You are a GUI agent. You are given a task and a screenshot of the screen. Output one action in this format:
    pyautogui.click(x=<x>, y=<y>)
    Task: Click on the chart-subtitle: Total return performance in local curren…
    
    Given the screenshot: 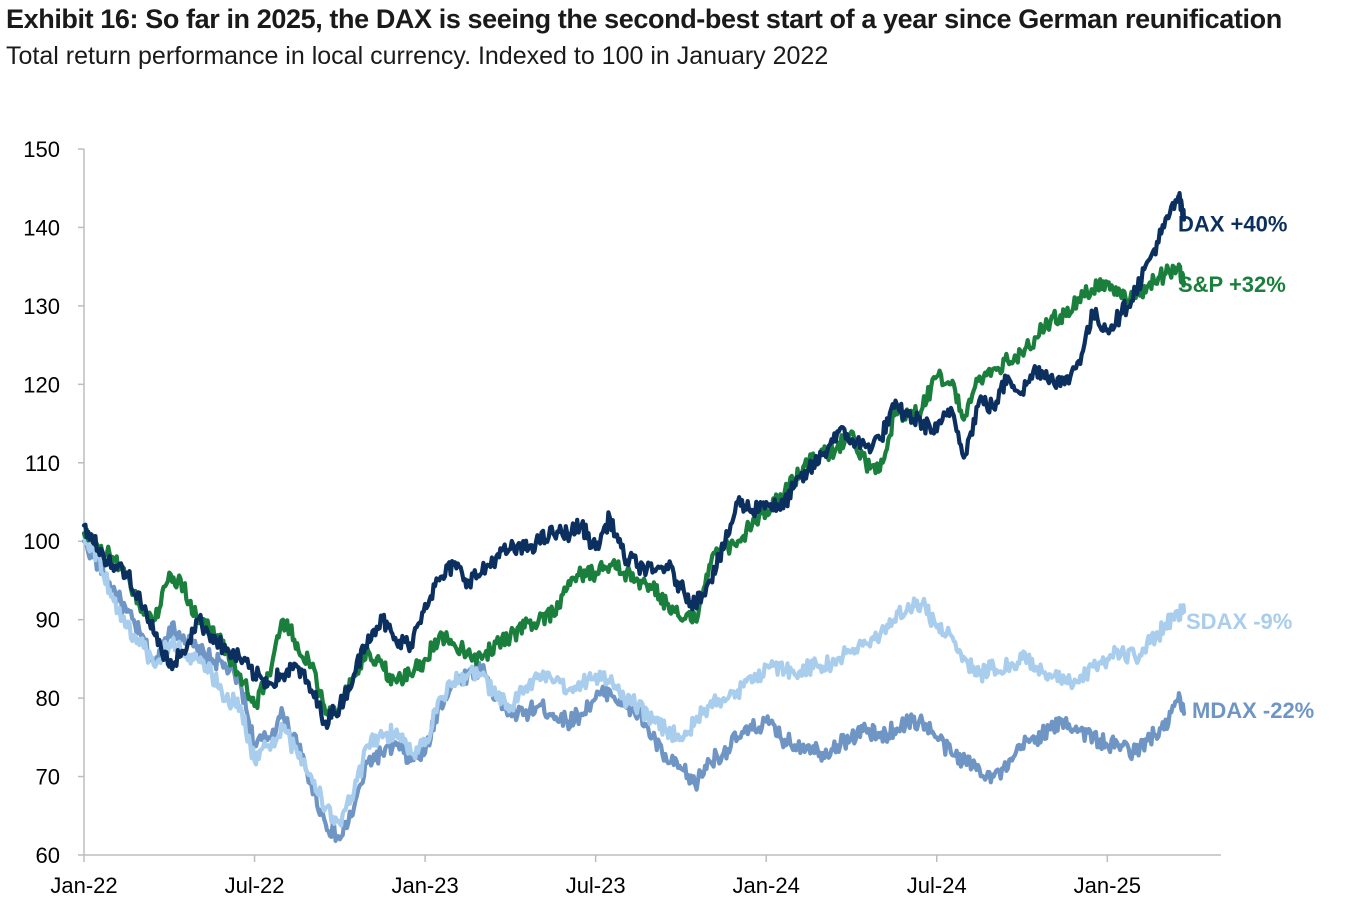 What is the action you would take?
    pyautogui.click(x=417, y=56)
    